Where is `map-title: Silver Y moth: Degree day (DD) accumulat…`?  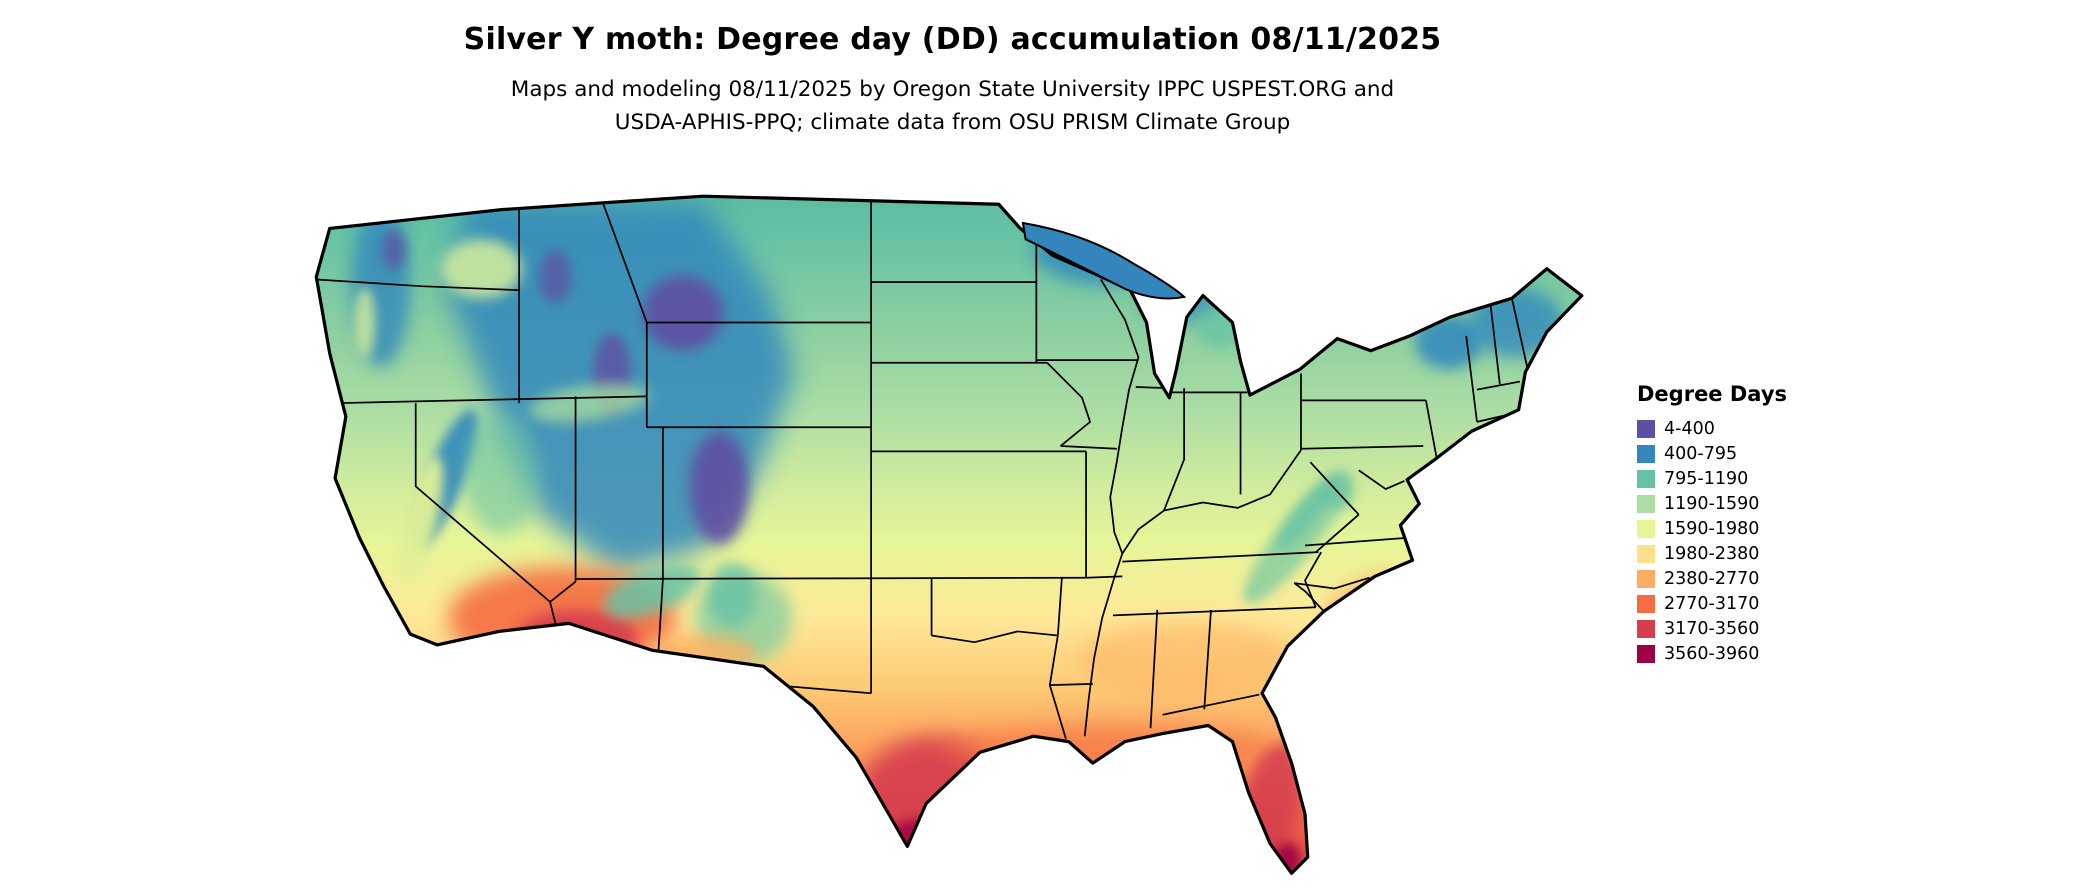
map-title: Silver Y moth: Degree day (DD) accumulat… is located at coordinates (952, 39).